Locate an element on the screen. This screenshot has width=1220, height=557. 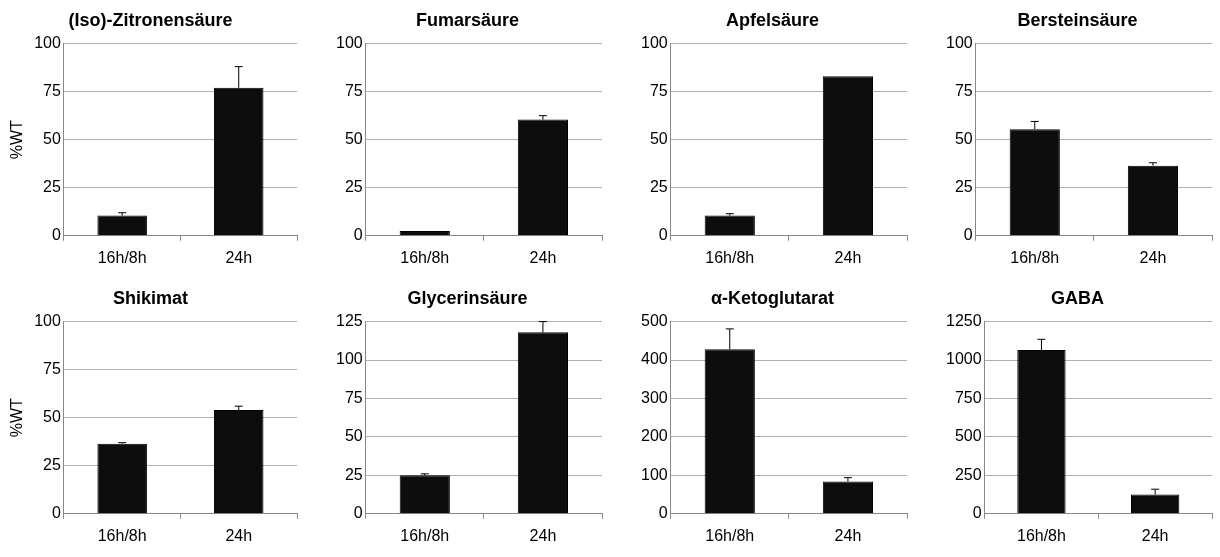
chart-title: (Iso)-Zitronensäure is located at coordinates (150, 19).